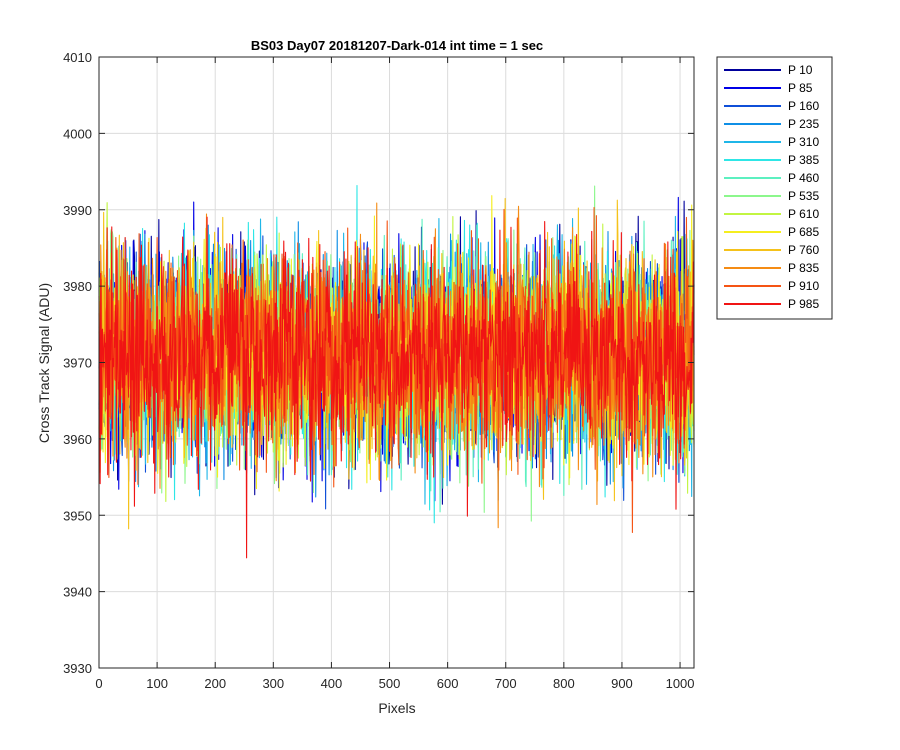 The width and height of the screenshot is (900, 750). I want to click on legend-label: P 760, so click(803, 250).